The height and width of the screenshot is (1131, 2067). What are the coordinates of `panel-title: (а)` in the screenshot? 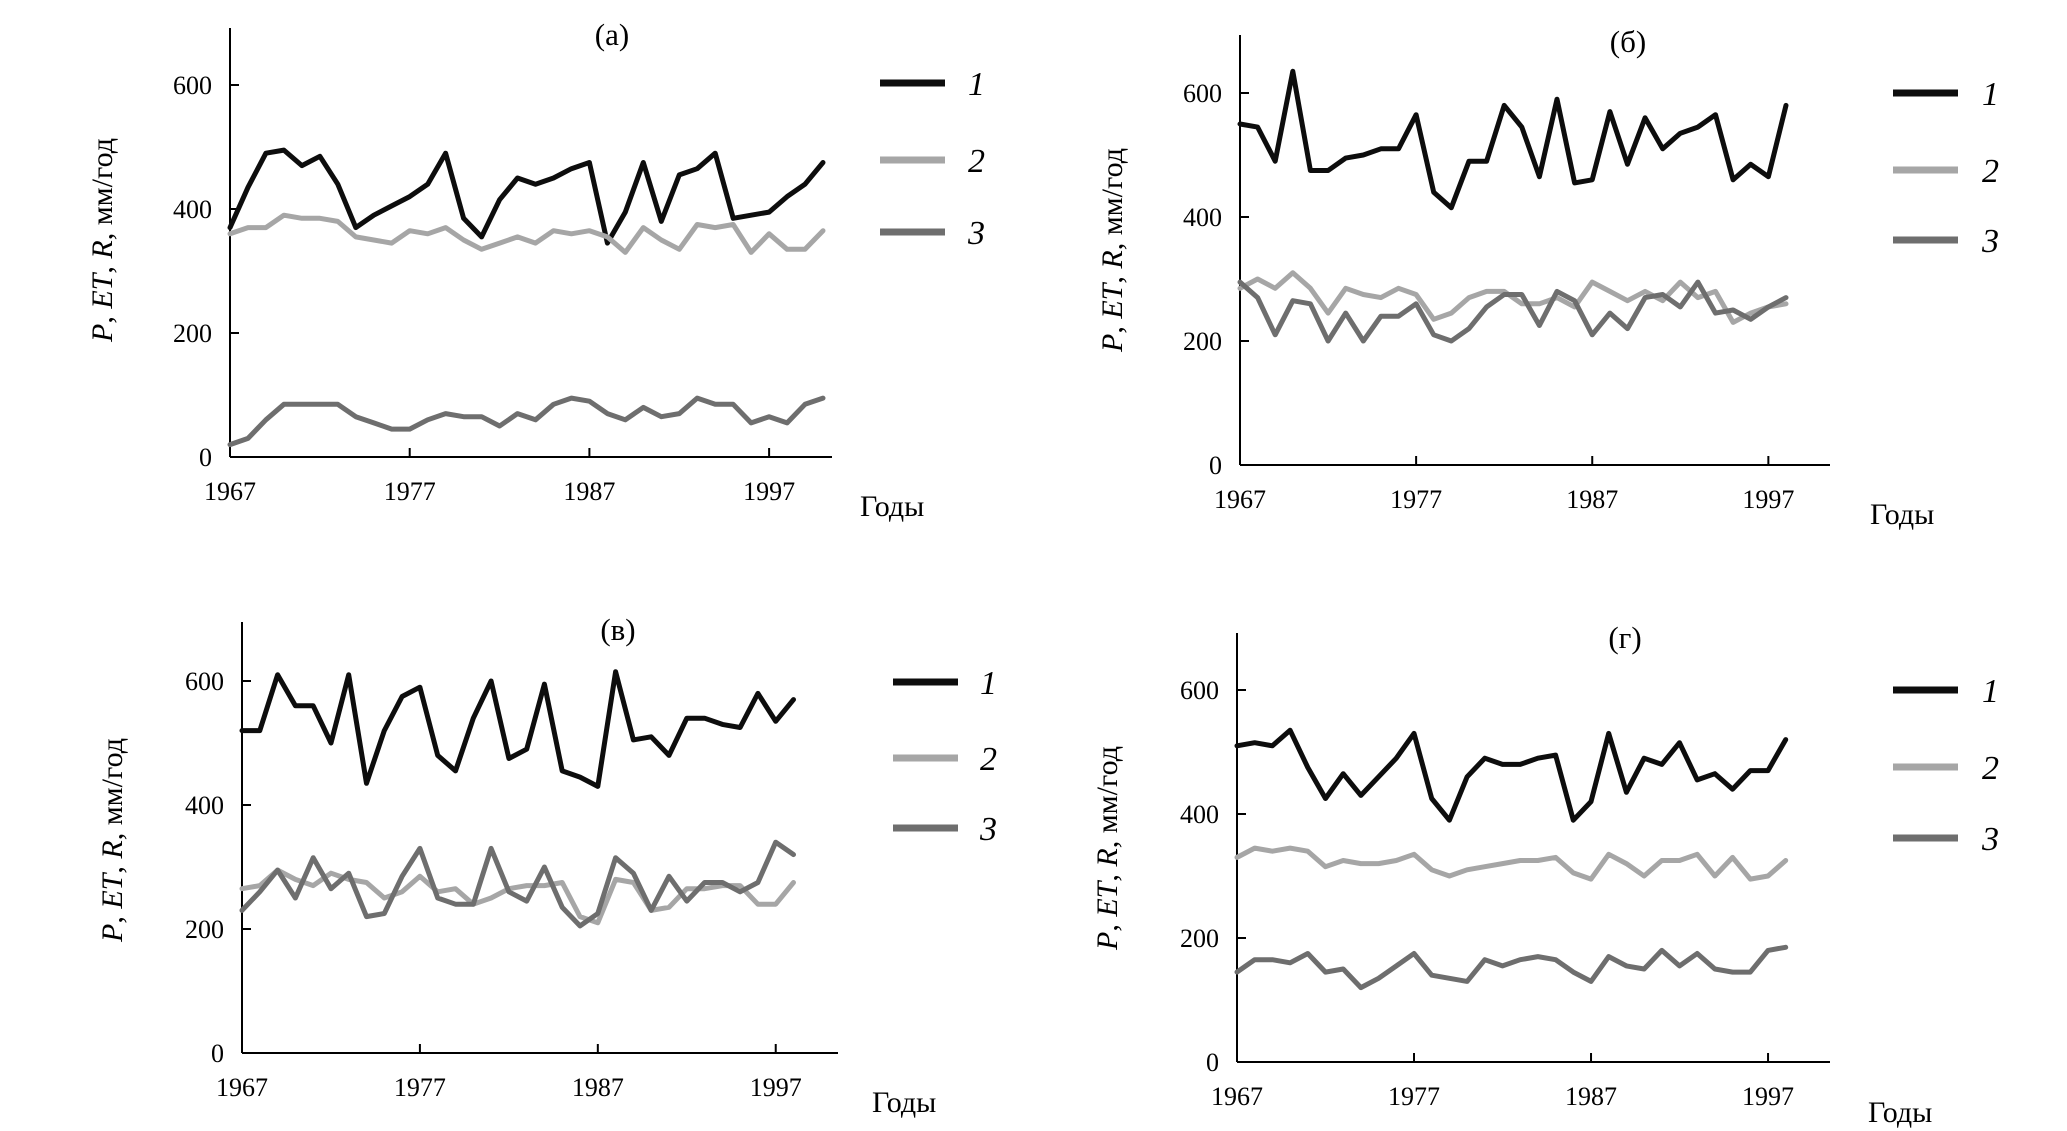 It's located at (612, 34).